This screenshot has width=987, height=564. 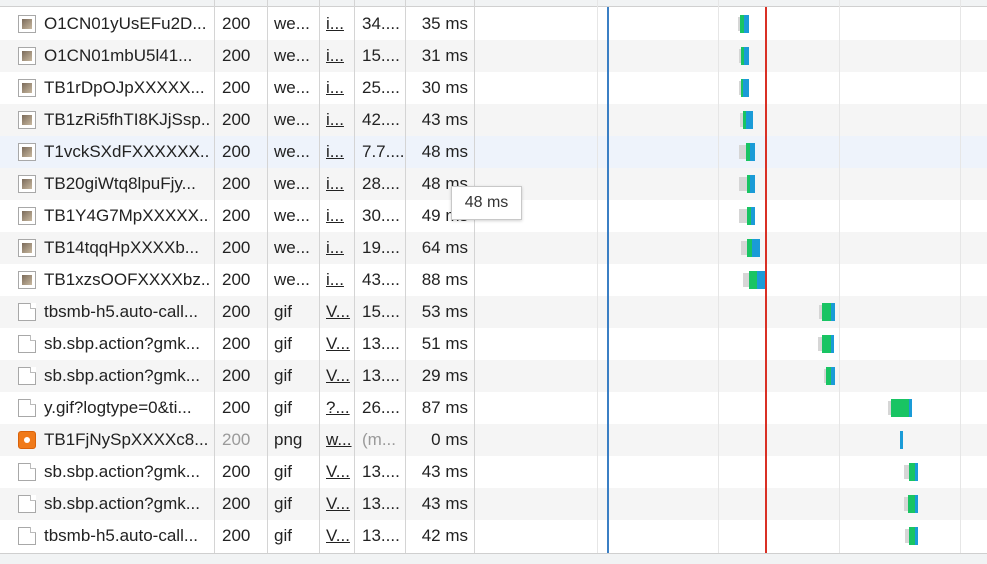 I want to click on table-row: O1CN01mbU5l41... 200 we... i... 15.... 31 ms, so click(x=493, y=56).